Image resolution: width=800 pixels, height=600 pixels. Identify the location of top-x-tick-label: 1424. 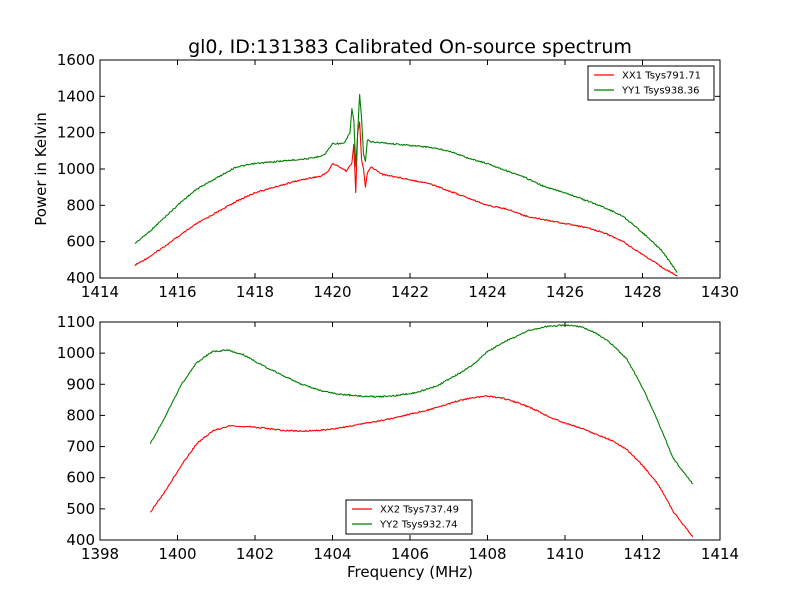
(487, 292).